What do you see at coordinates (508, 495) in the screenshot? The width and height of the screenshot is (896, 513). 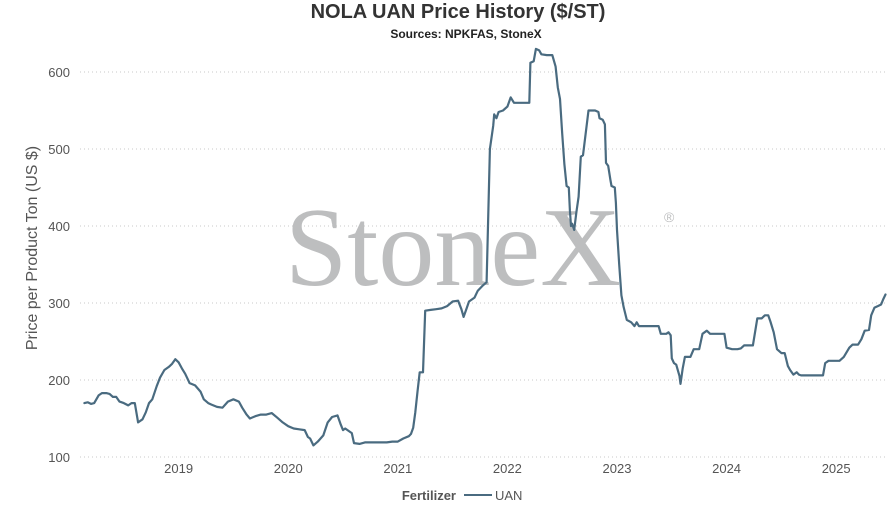 I see `legend-item-uan: UAN` at bounding box center [508, 495].